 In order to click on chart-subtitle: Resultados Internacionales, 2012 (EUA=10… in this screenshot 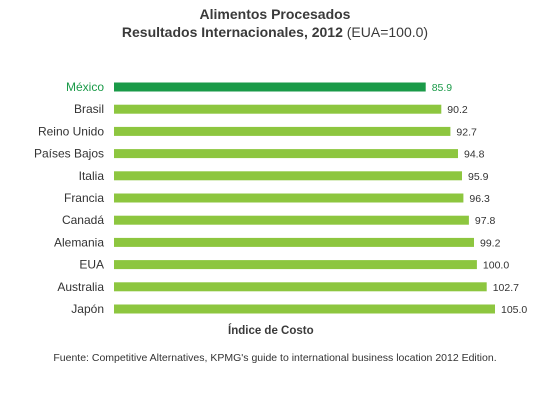, I will do `click(275, 32)`.